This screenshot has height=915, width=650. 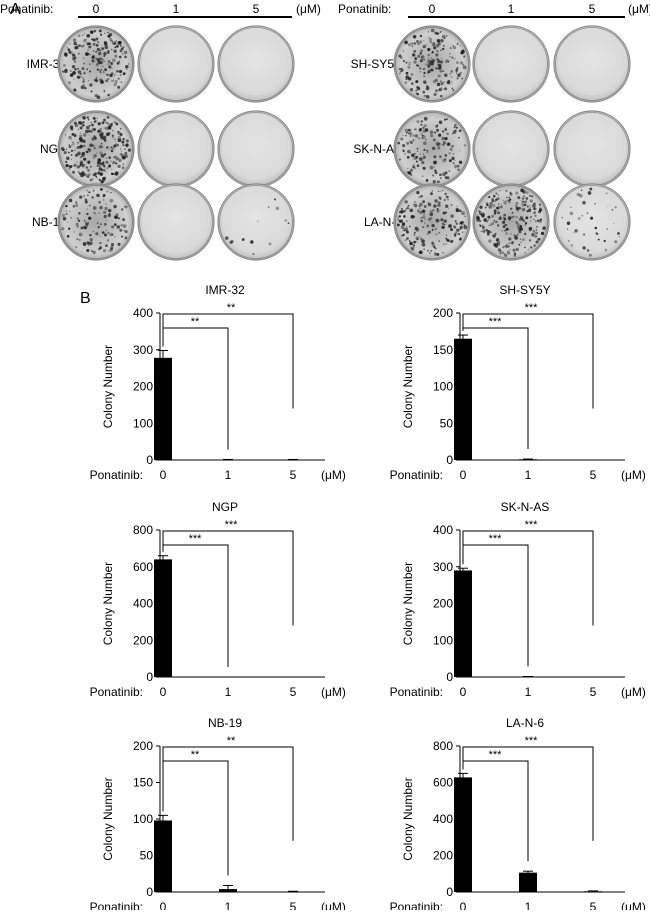 I want to click on y-tick-label: 400, so click(x=143, y=313).